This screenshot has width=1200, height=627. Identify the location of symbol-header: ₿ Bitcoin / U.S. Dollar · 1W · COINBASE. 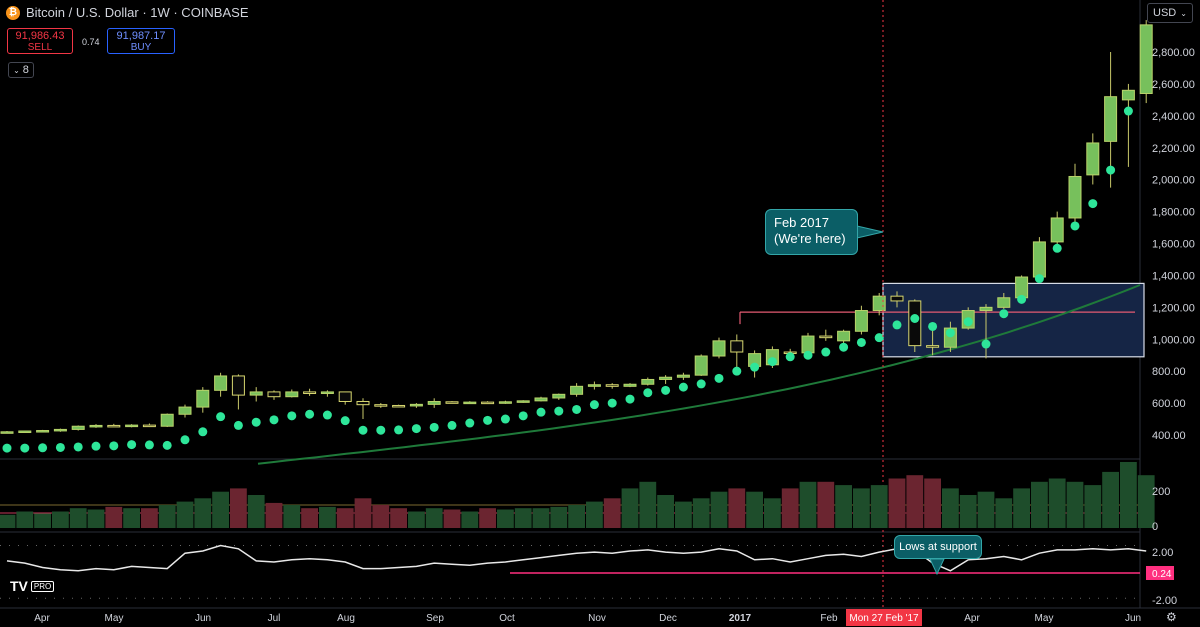
(127, 12).